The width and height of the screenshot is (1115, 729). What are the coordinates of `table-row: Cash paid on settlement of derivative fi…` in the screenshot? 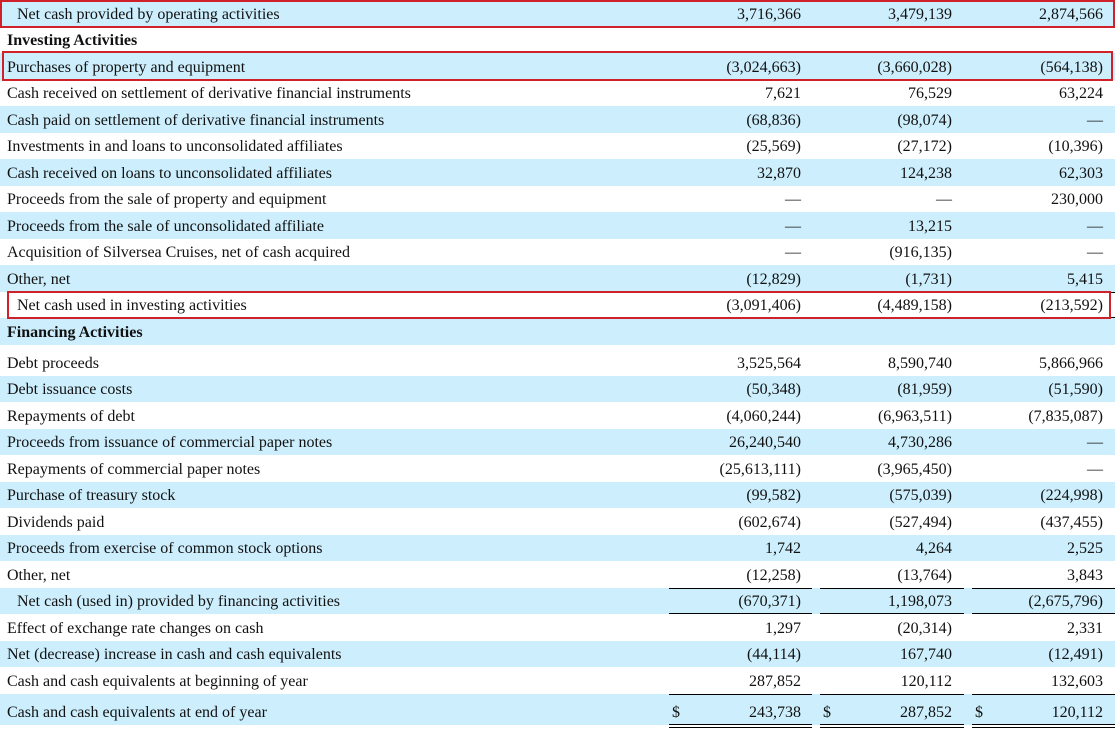 It's located at (557, 119).